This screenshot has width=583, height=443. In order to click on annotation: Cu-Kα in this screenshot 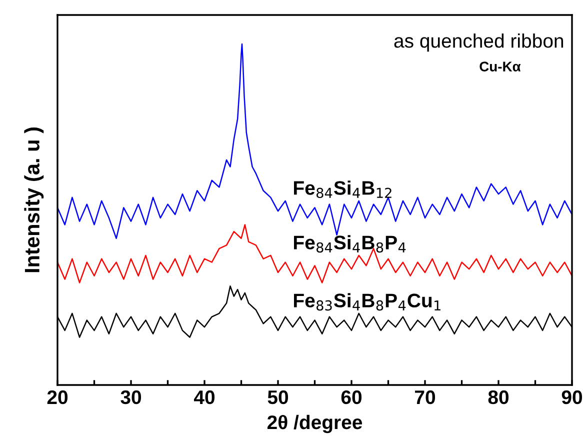, I will do `click(500, 67)`.